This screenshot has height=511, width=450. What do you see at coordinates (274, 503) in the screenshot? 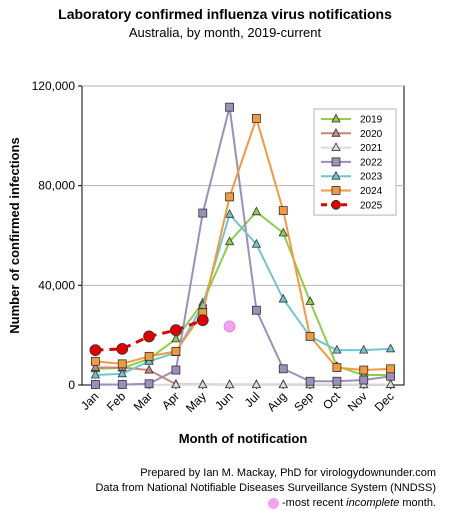
I see `incomplete-marker-icon` at bounding box center [274, 503].